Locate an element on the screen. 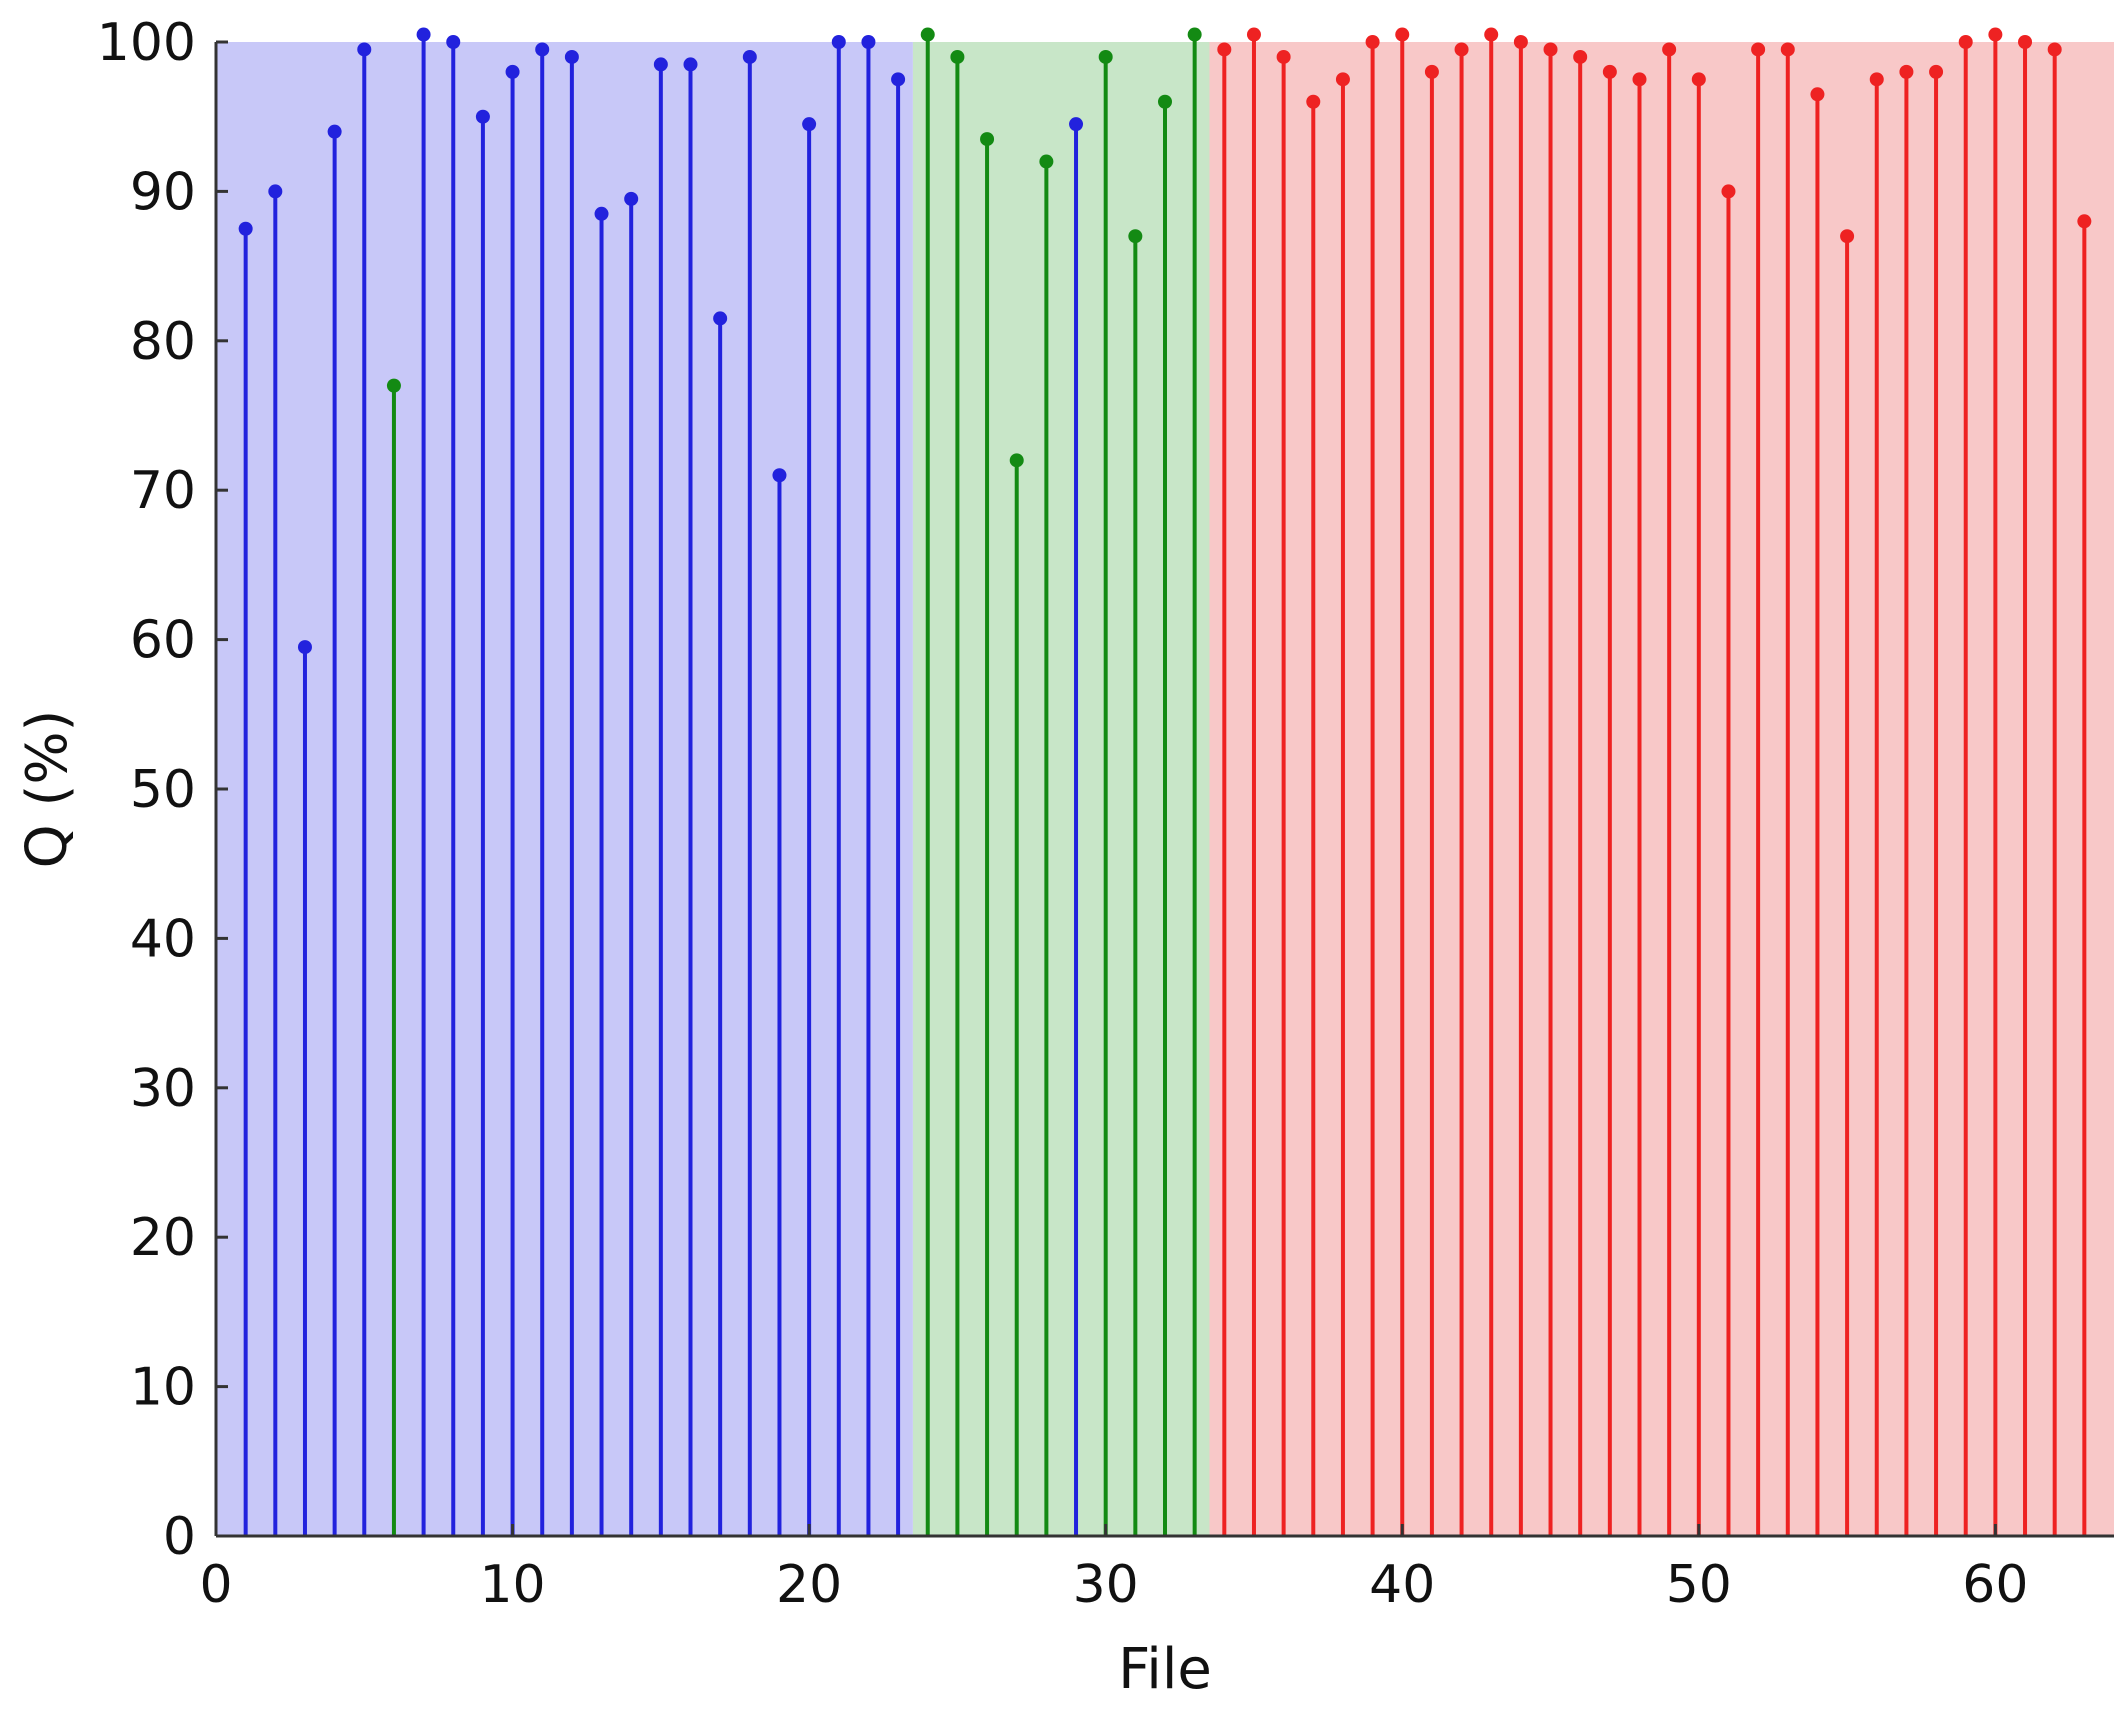 This screenshot has width=2126, height=1712. y-tick-label-0: 0 is located at coordinates (179, 1537).